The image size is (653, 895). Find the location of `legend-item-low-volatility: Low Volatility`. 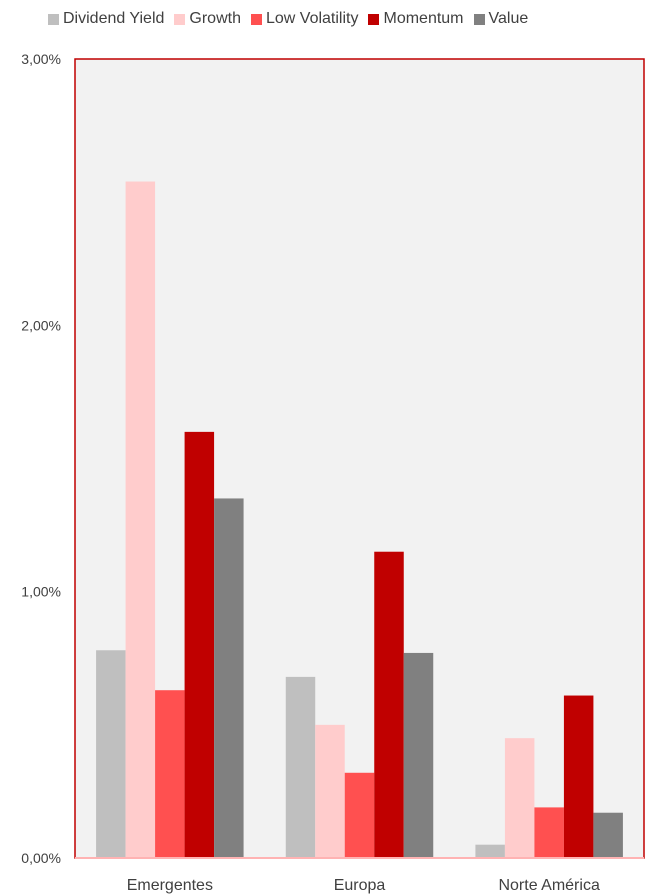

legend-item-low-volatility: Low Volatility is located at coordinates (304, 19).